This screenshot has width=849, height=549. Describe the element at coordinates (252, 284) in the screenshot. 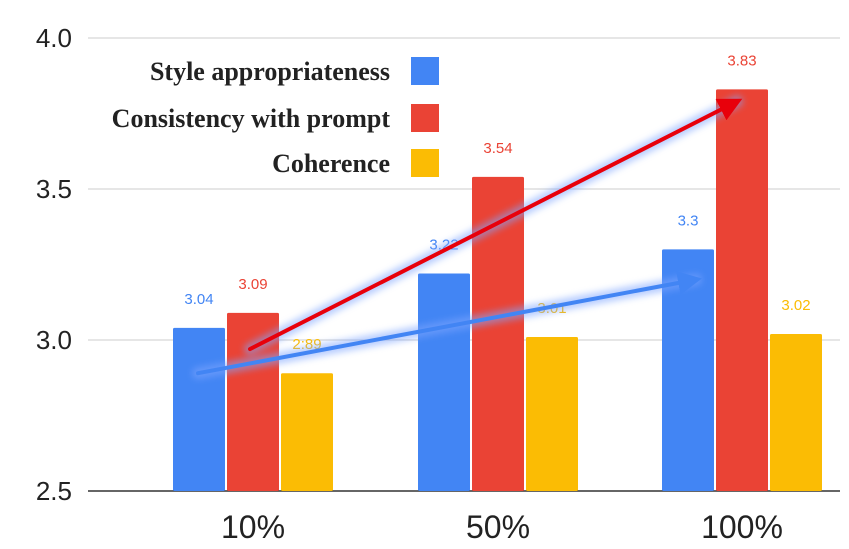

I see `data-label: 3.09` at that location.